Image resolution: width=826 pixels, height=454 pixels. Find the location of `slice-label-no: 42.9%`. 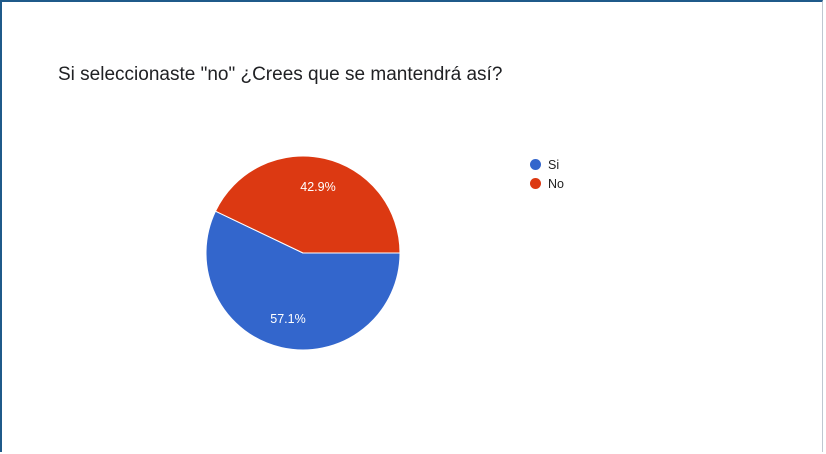

slice-label-no: 42.9% is located at coordinates (317, 187).